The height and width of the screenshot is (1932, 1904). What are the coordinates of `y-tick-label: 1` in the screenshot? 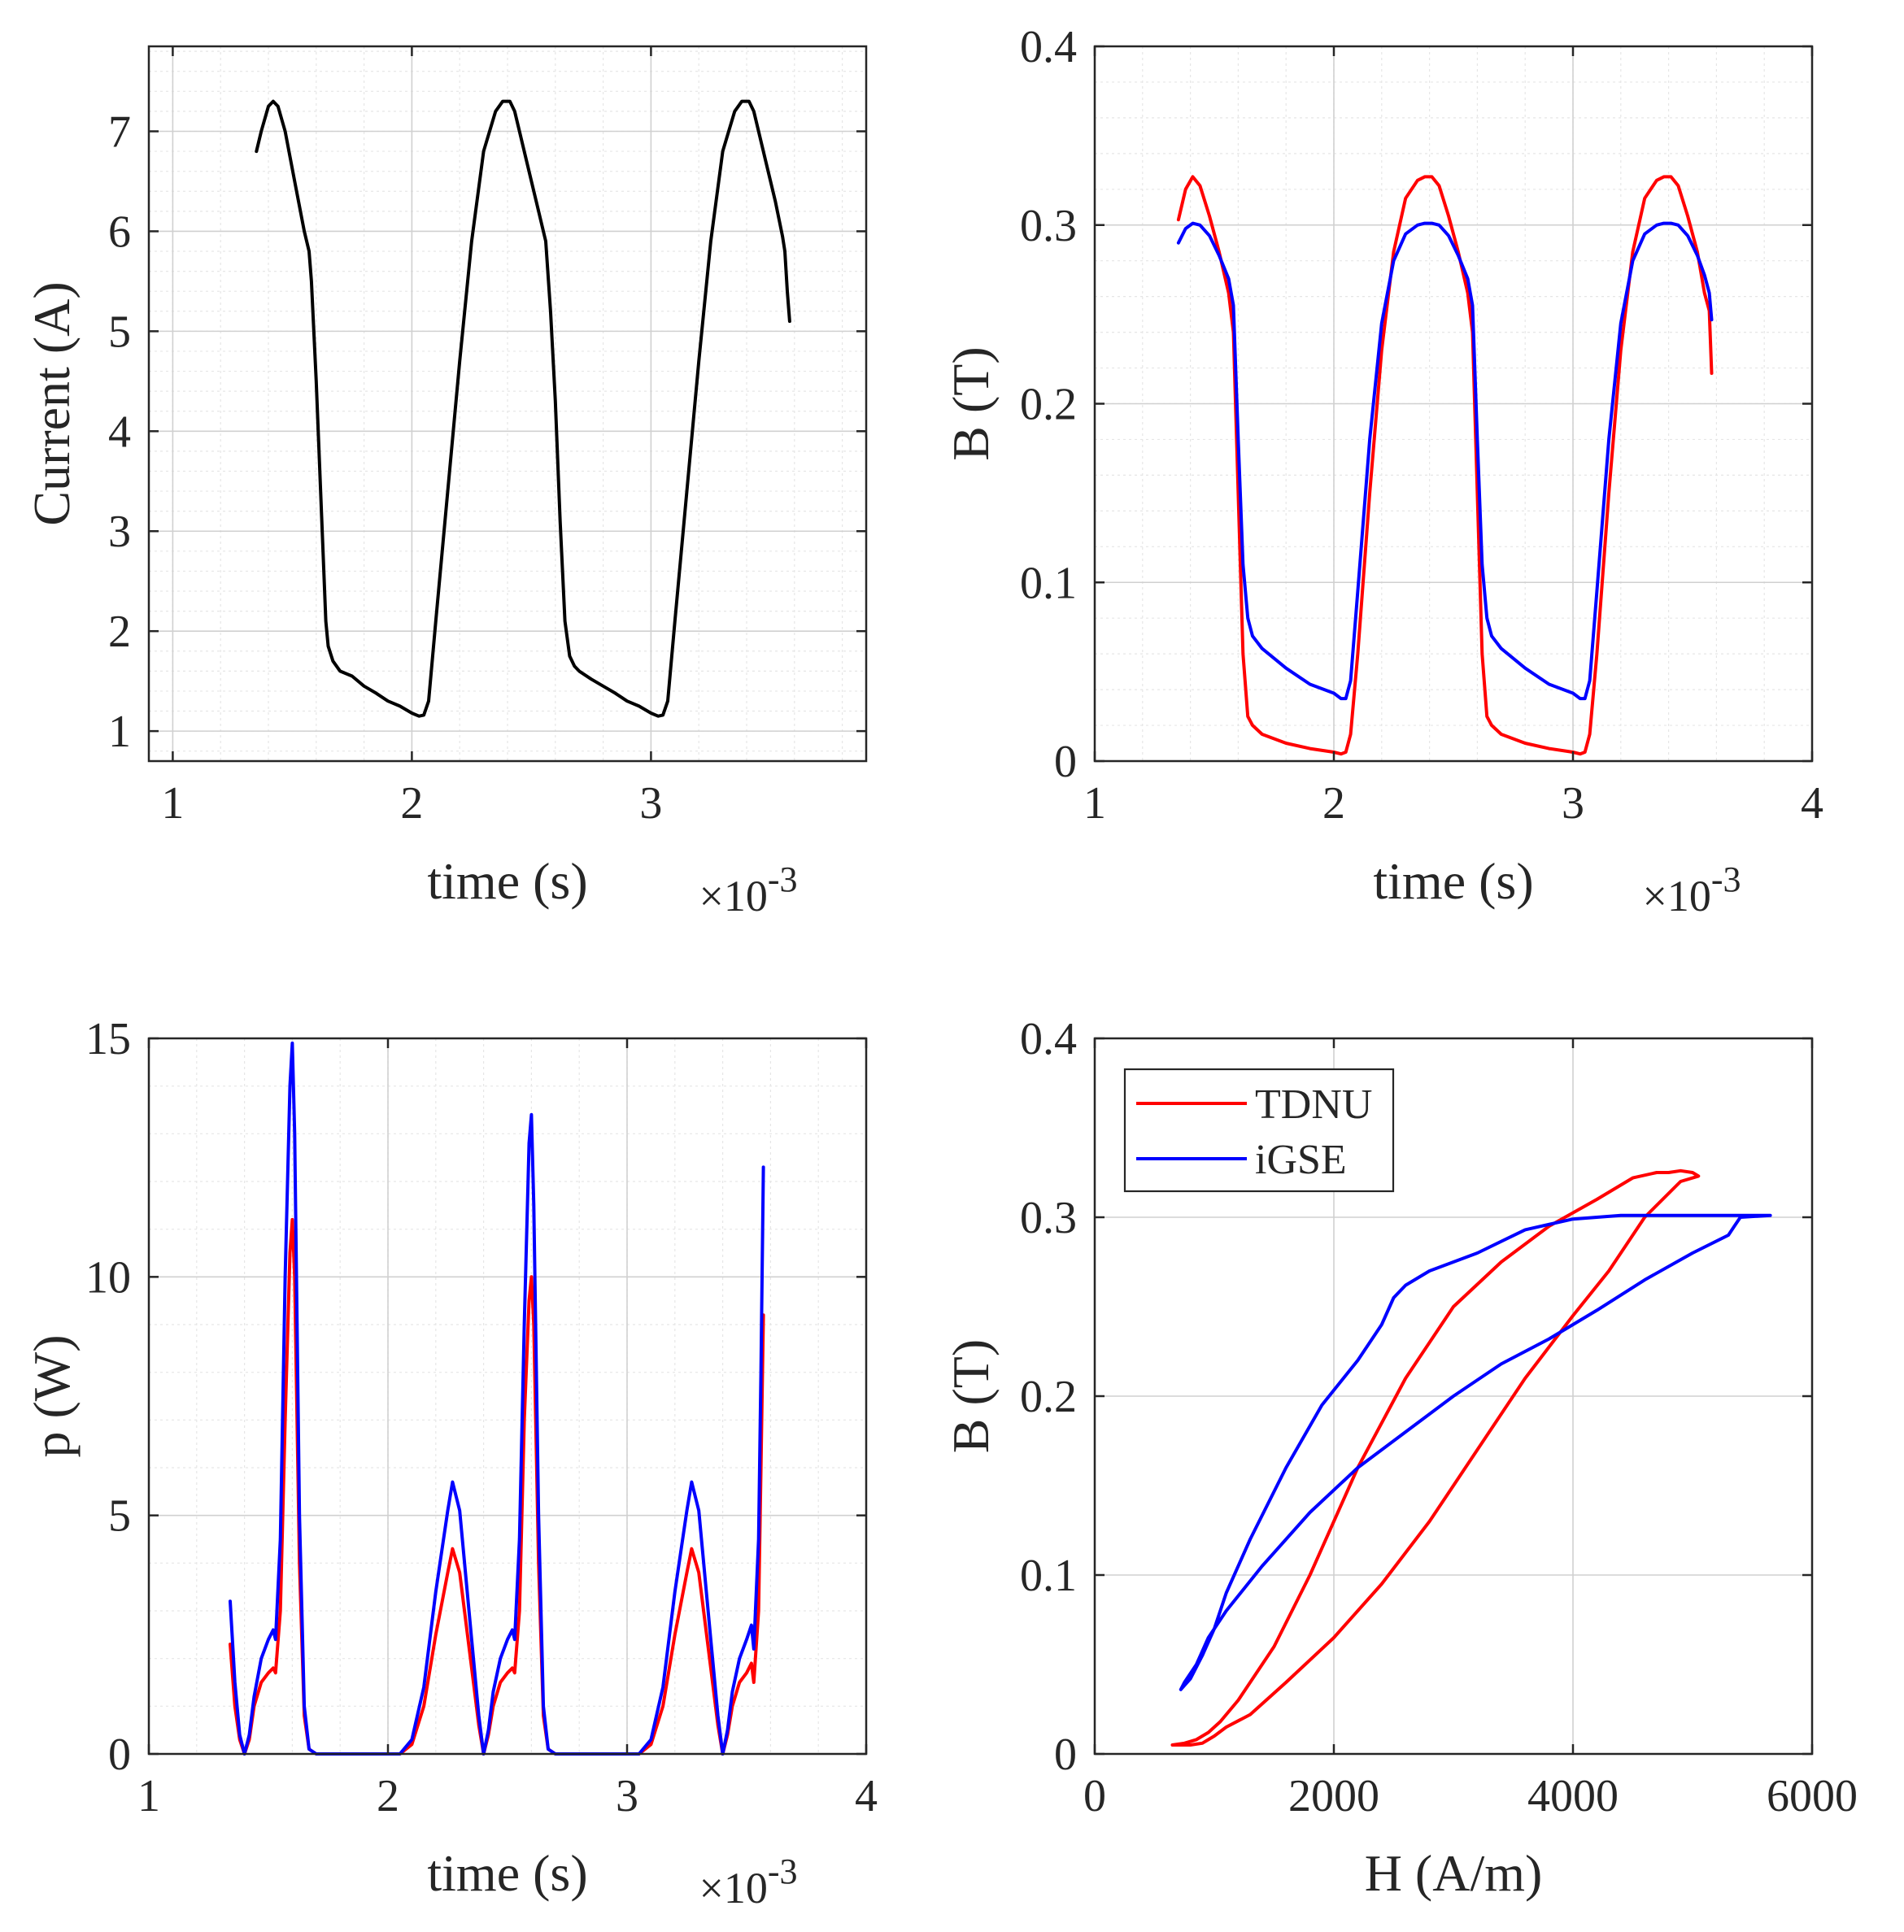 It's located at (119, 732).